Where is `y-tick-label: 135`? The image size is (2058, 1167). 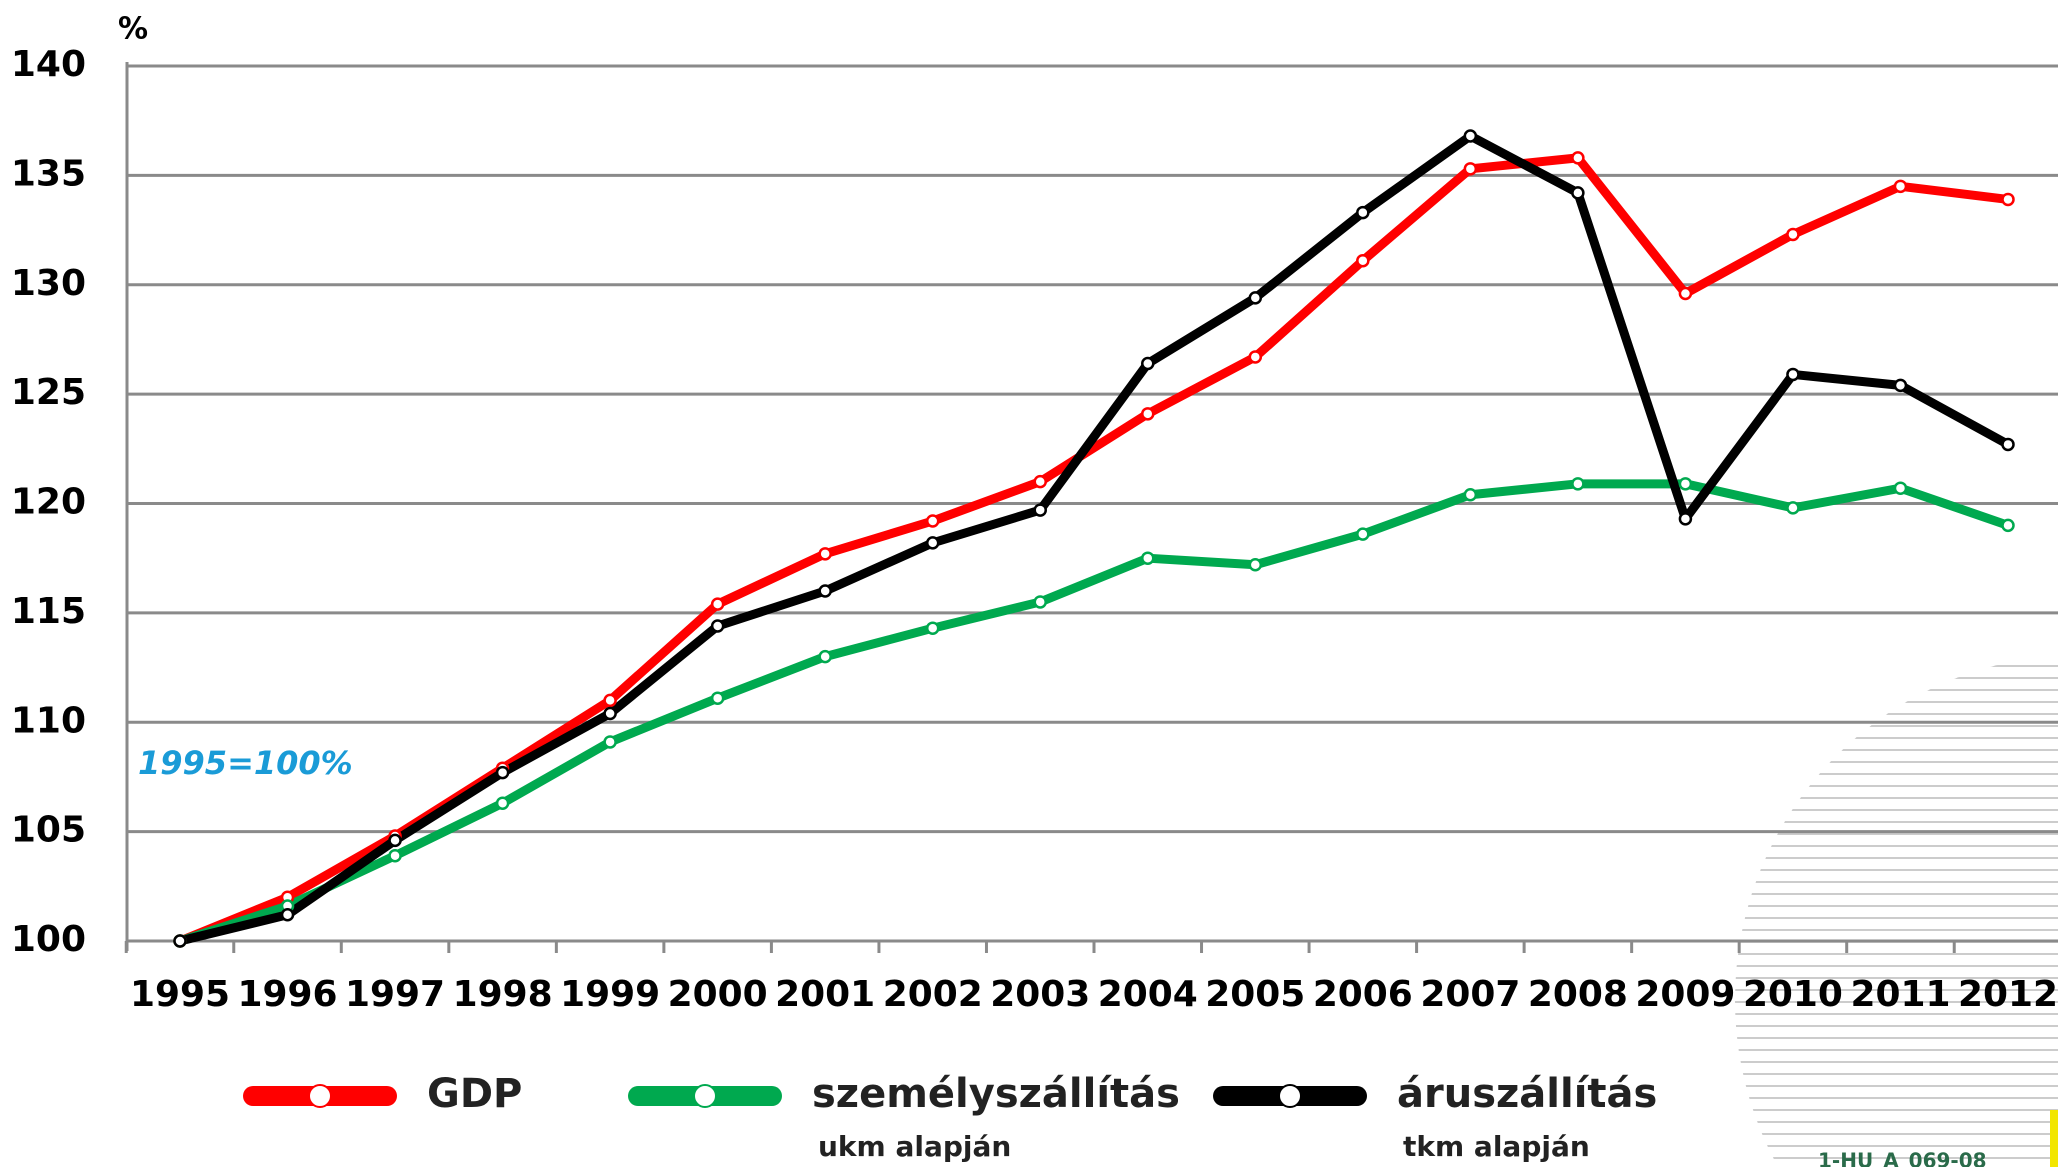 y-tick-label: 135 is located at coordinates (48, 173).